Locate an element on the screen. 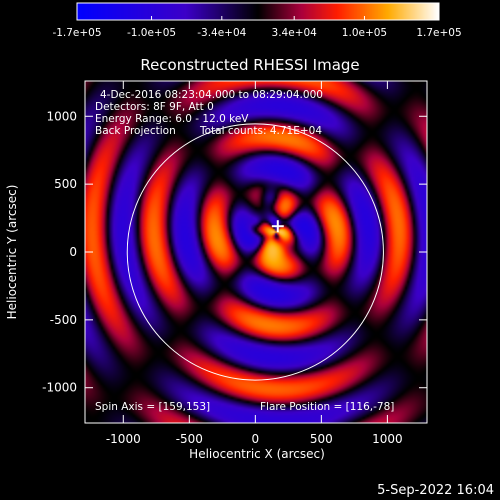 The image size is (500, 500). y-axis-label: Heliocentric Y (arcsec) is located at coordinates (12, 252).